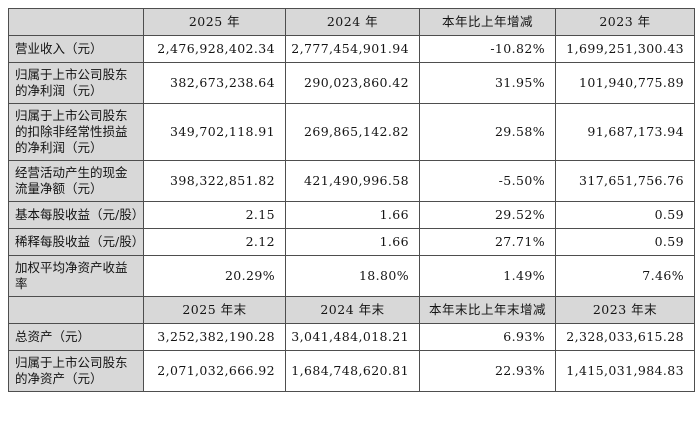 This screenshot has height=431, width=700. Describe the element at coordinates (76, 371) in the screenshot. I see `row-label: 归属于上市公司股东的净资产（元）` at that location.